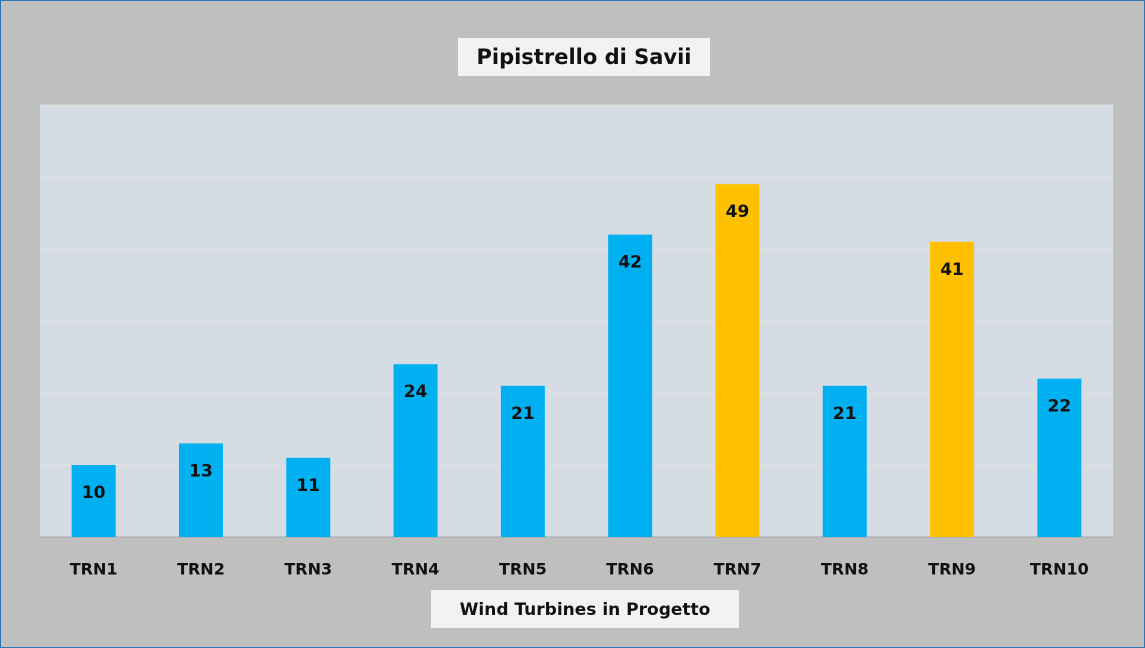 Image resolution: width=1145 pixels, height=648 pixels. Describe the element at coordinates (416, 569) in the screenshot. I see `x-tick-label: TRN4` at that location.